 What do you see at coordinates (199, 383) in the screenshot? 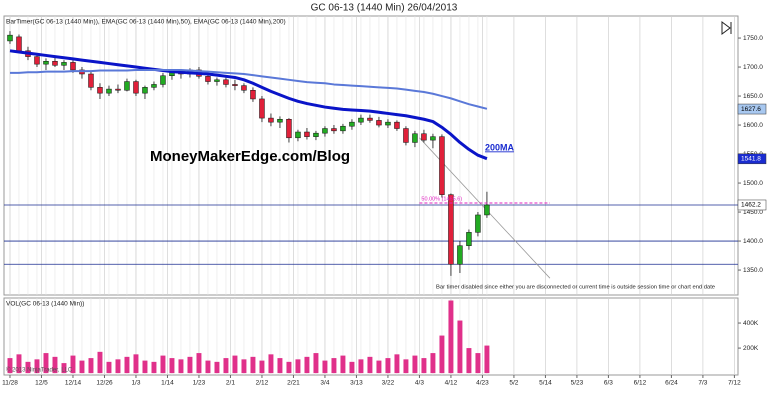
I see `x-tick-label: 1/23` at bounding box center [199, 383].